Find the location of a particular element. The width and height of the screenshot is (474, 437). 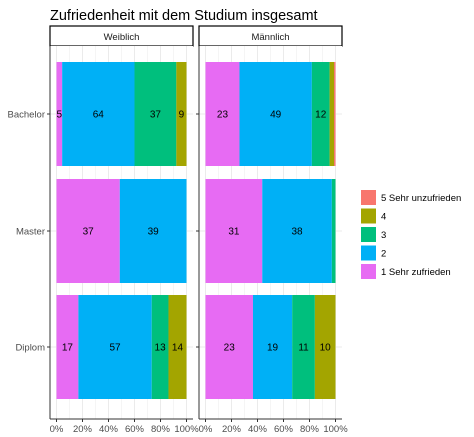

data-label: 64 is located at coordinates (99, 115).